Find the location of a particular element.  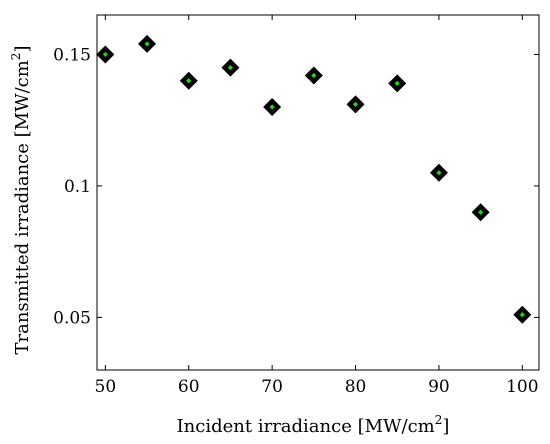

y-tick-label: 0.05 is located at coordinates (72, 318).